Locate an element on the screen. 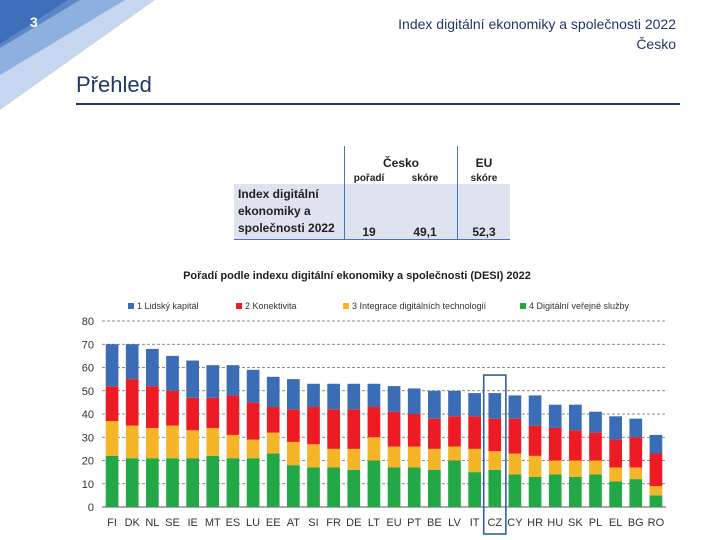 The height and width of the screenshot is (540, 714). y-axis: 0 10 20 30 40 50 60 70 80 is located at coordinates (88, 415).